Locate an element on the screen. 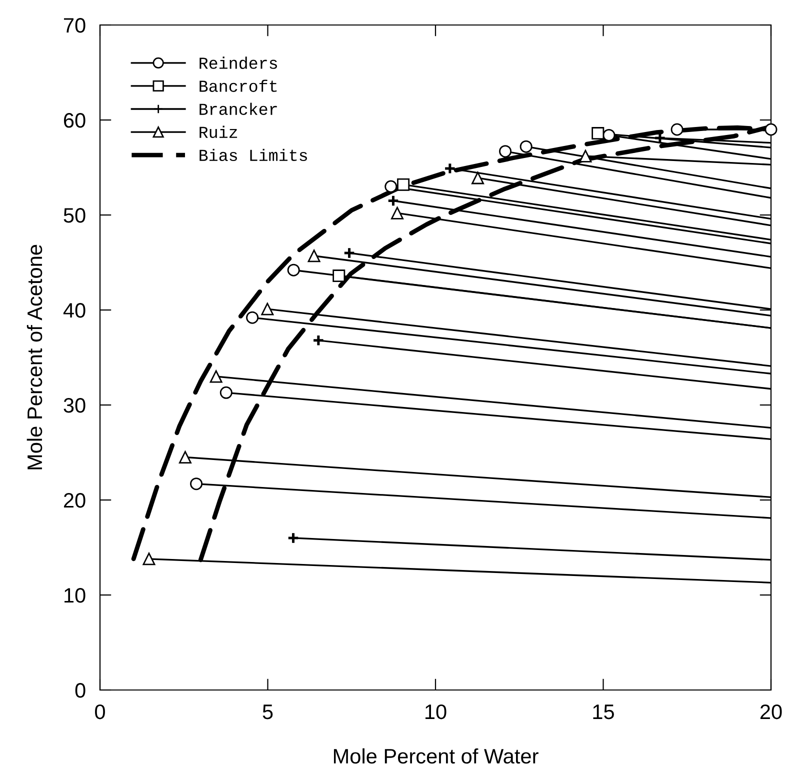  y-tick-label: 20 is located at coordinates (75, 500).